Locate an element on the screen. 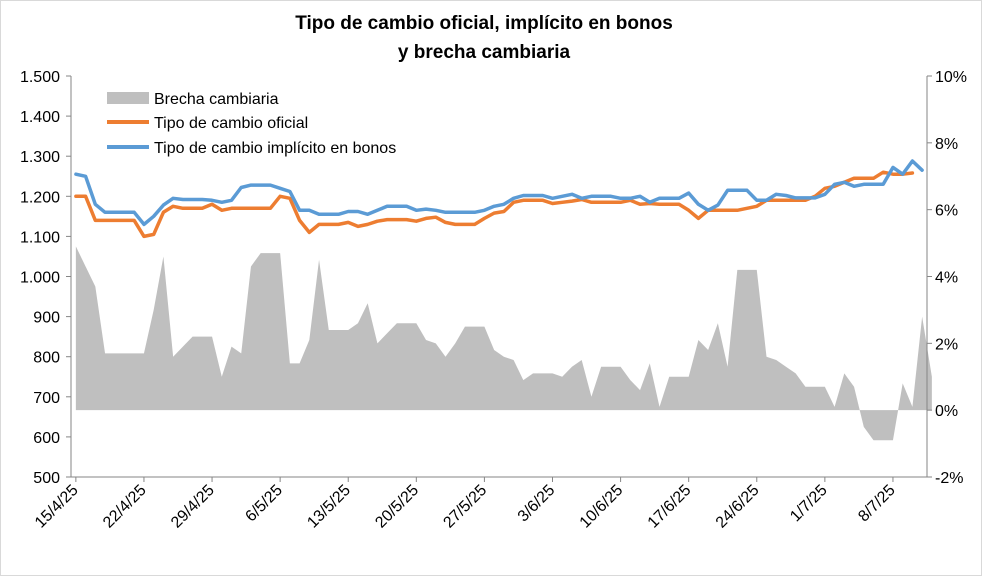 The height and width of the screenshot is (576, 982). x-tick-label: 8/7/25 is located at coordinates (877, 504).